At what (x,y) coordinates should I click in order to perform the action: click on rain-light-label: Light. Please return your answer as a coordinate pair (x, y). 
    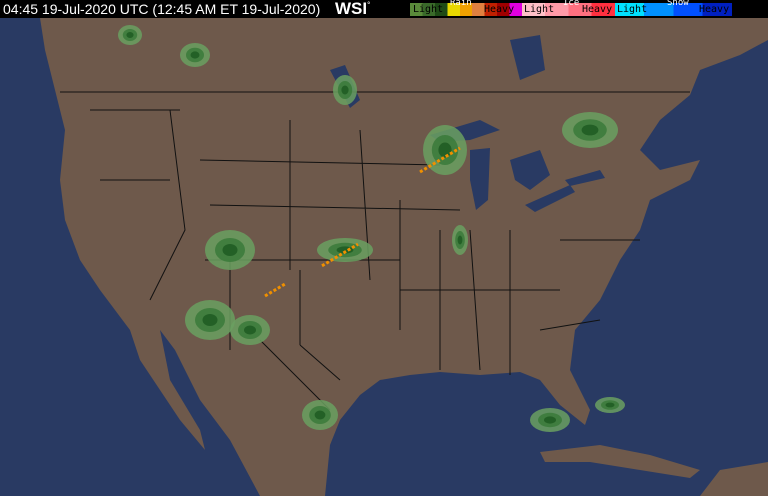
    Looking at the image, I should click on (428, 9).